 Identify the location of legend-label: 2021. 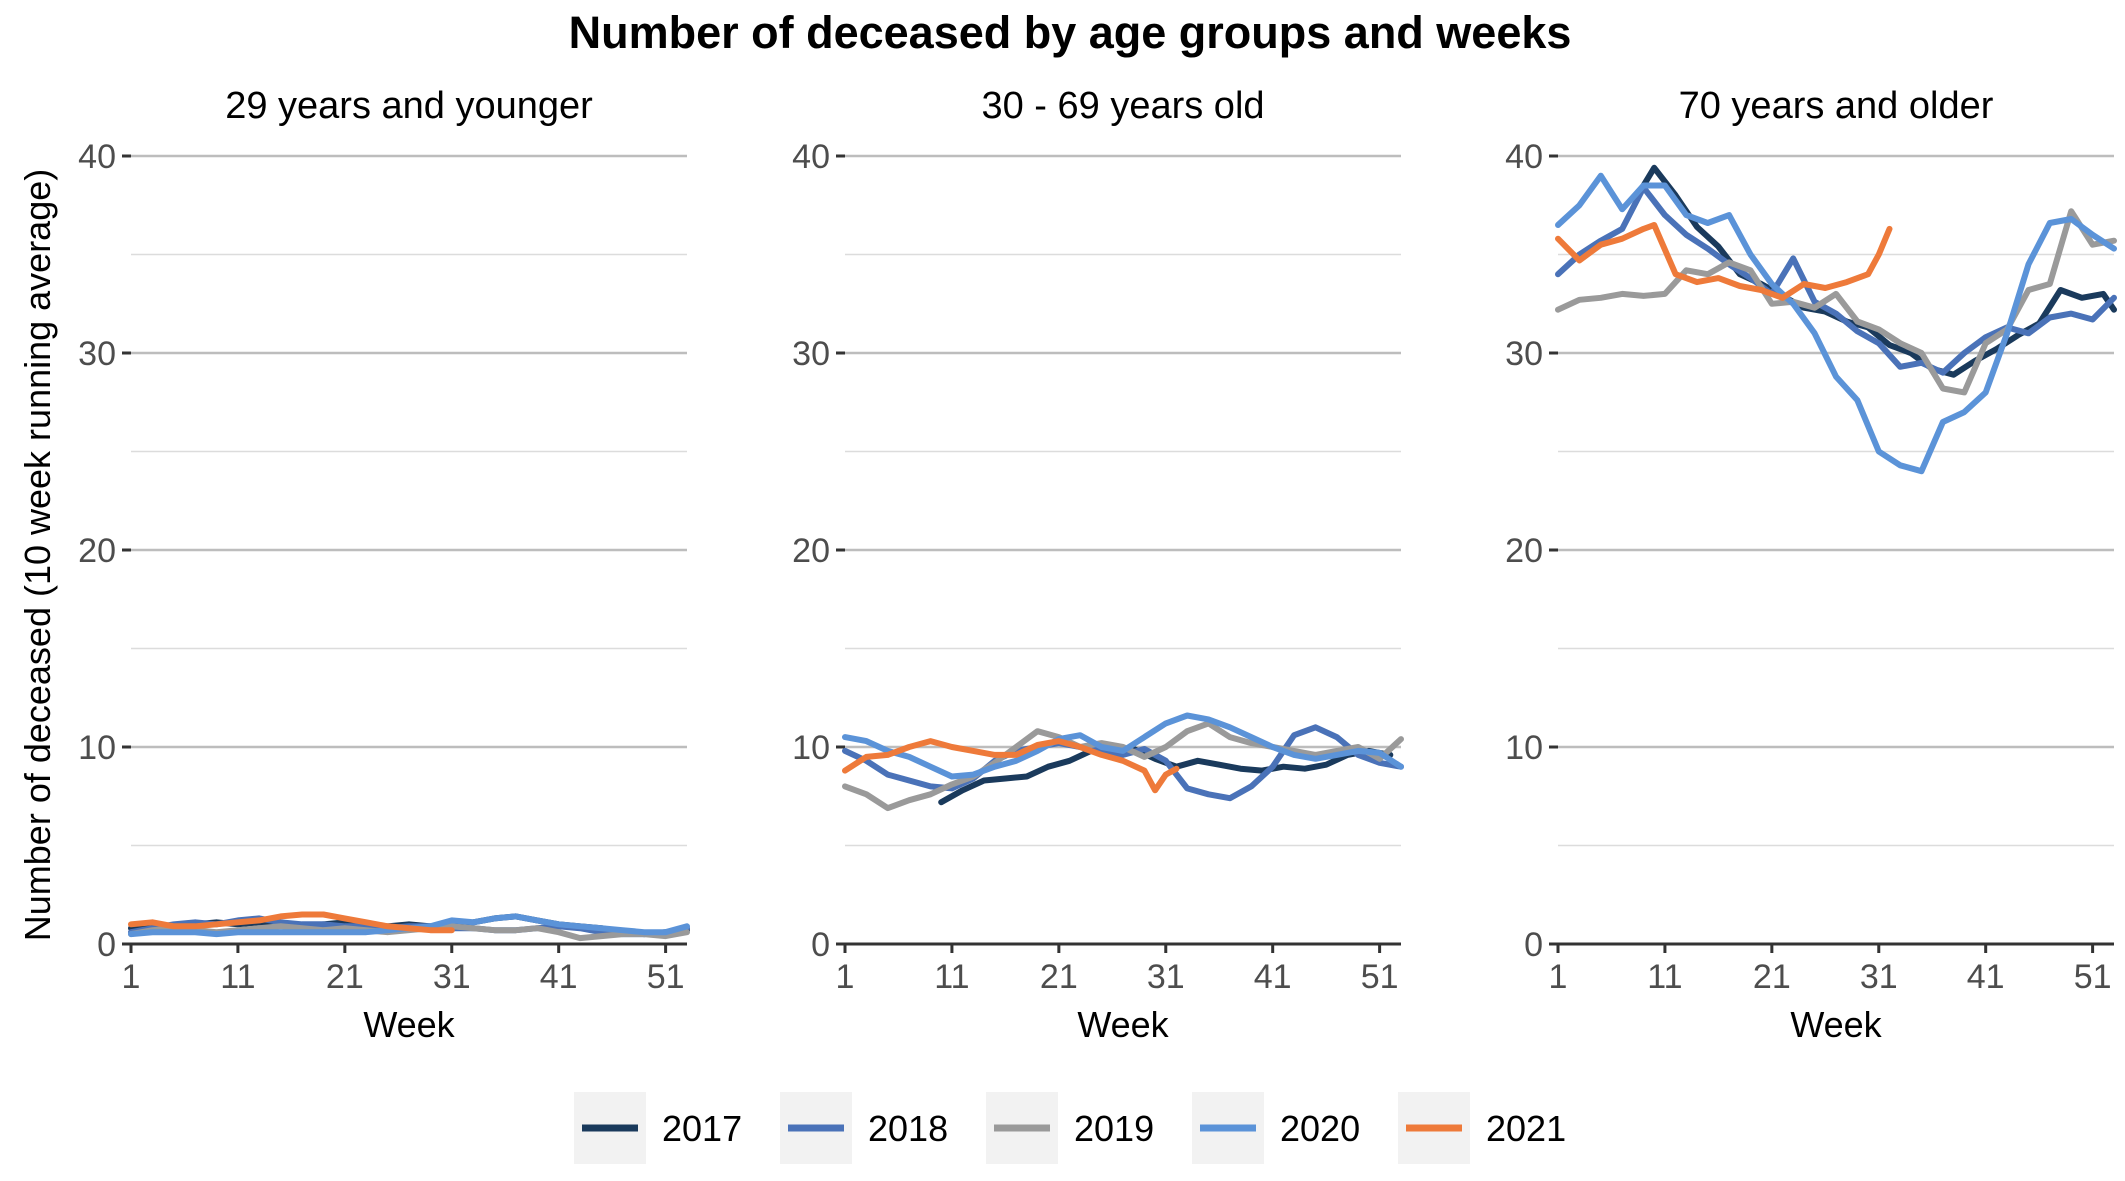
(1526, 1128).